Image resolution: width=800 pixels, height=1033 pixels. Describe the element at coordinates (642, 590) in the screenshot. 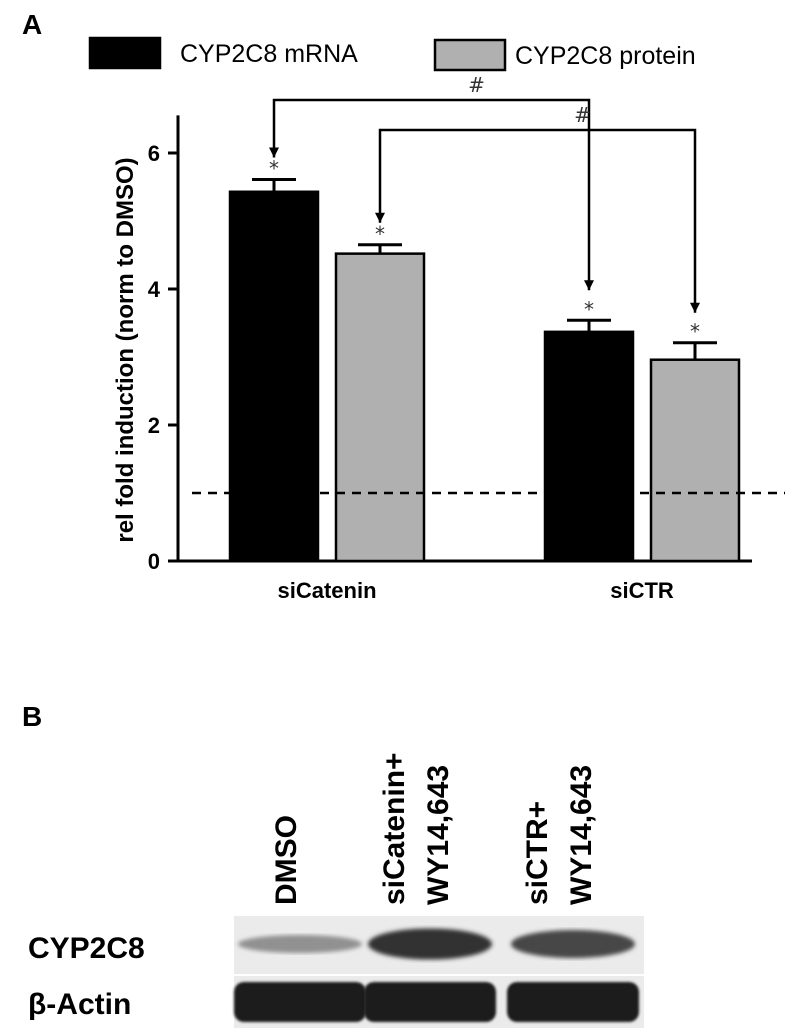

I see `x-category-label: siCTR` at that location.